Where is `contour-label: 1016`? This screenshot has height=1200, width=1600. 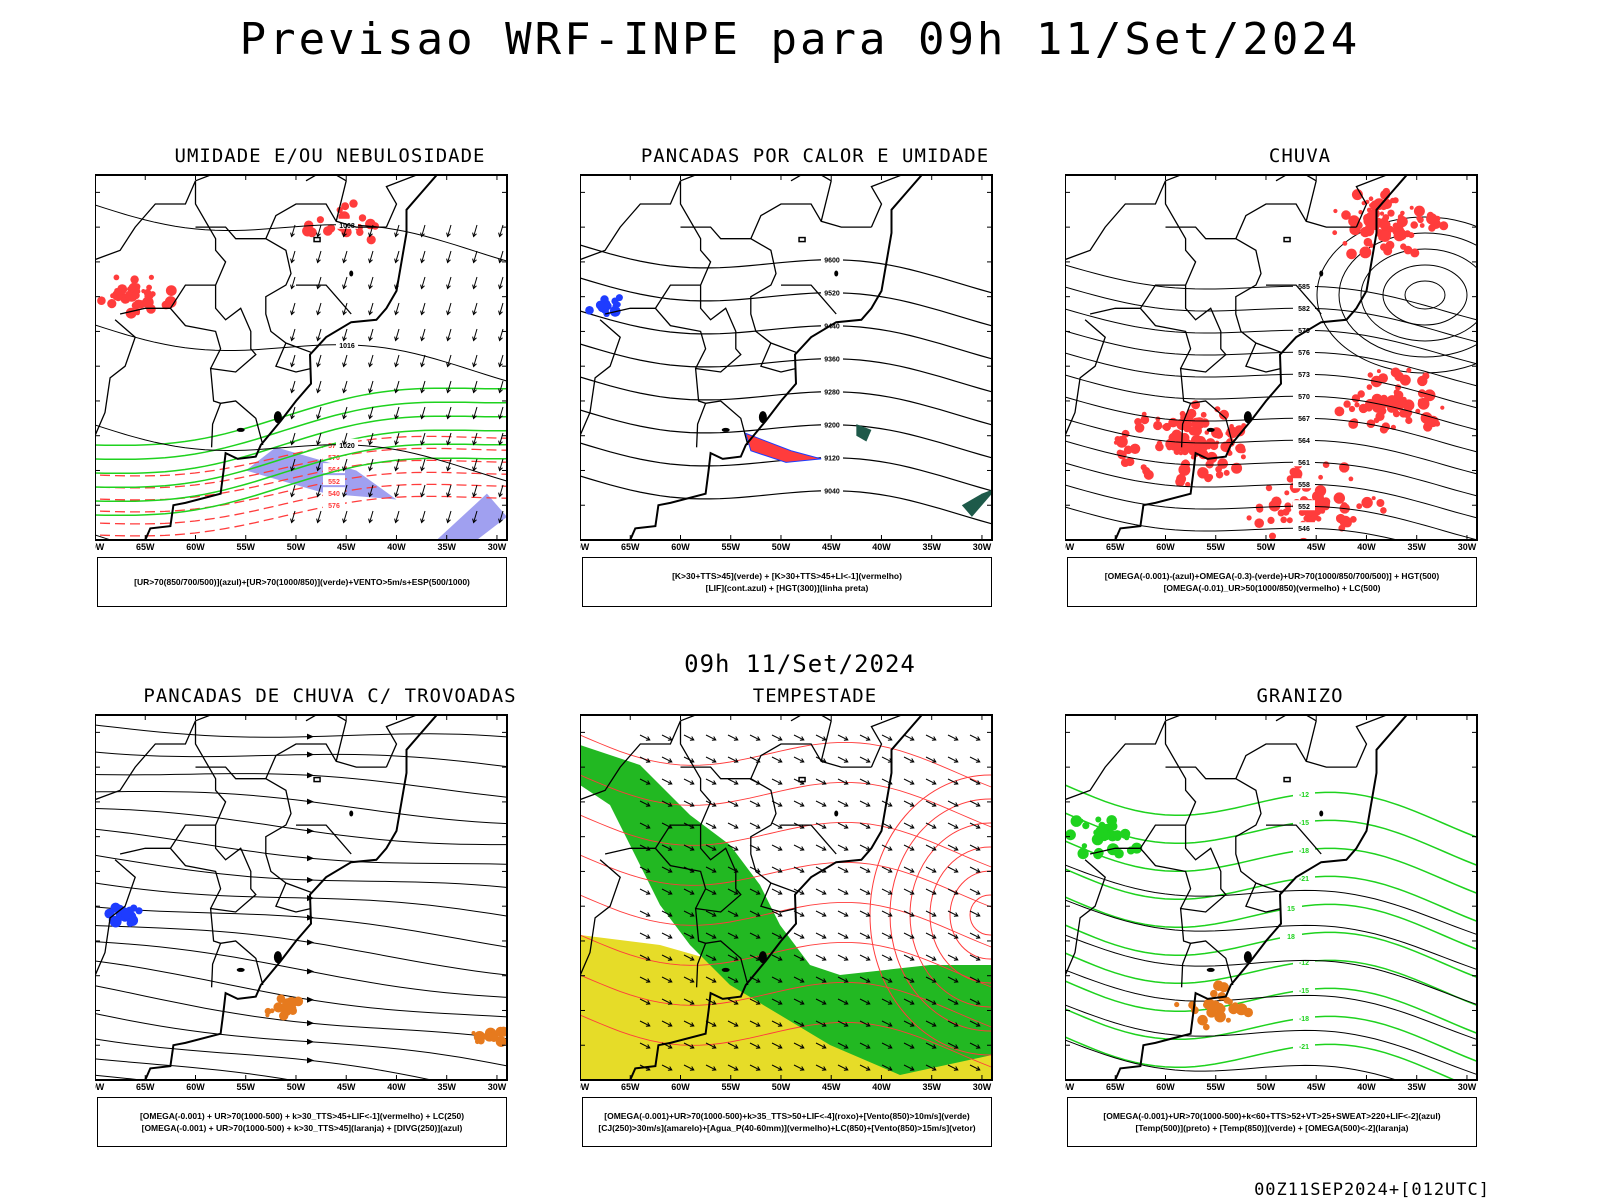
contour-label: 1016 is located at coordinates (347, 346).